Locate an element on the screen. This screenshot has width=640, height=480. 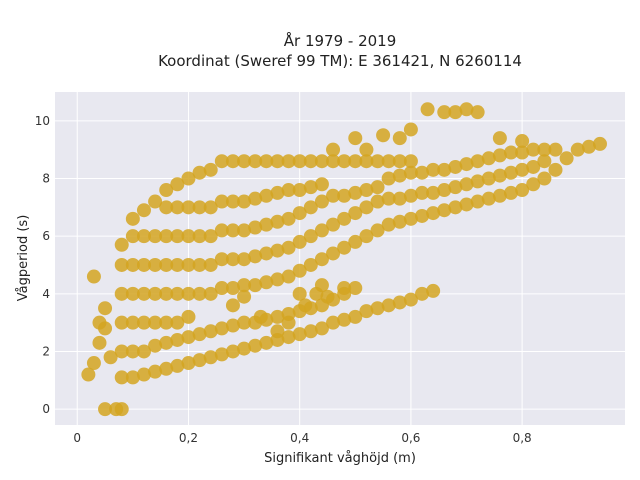
y-tick-label: 8 is located at coordinates (46, 178).